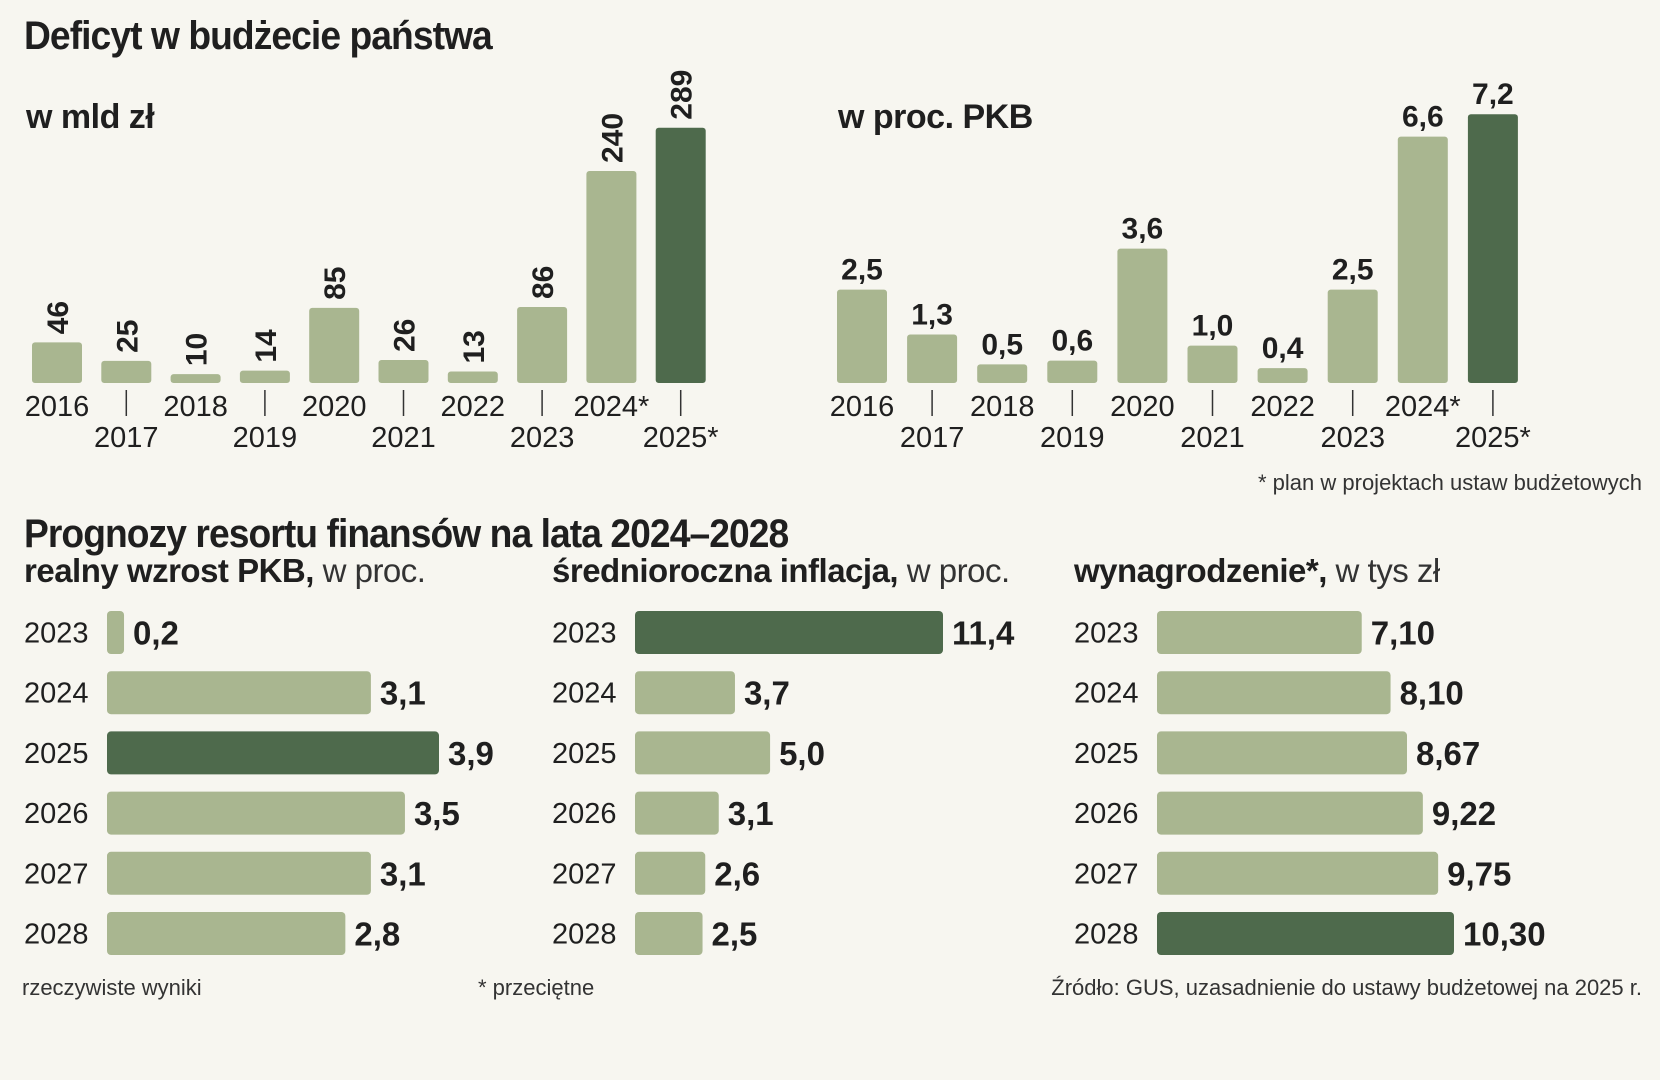 The image size is (1660, 1080). Describe the element at coordinates (1432, 693) in the screenshot. I see `value-label-2024: 8,10` at that location.